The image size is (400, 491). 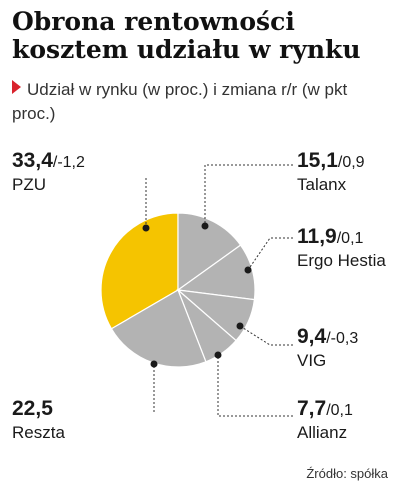 I want to click on leader-line-allianz, so click(x=255, y=386).